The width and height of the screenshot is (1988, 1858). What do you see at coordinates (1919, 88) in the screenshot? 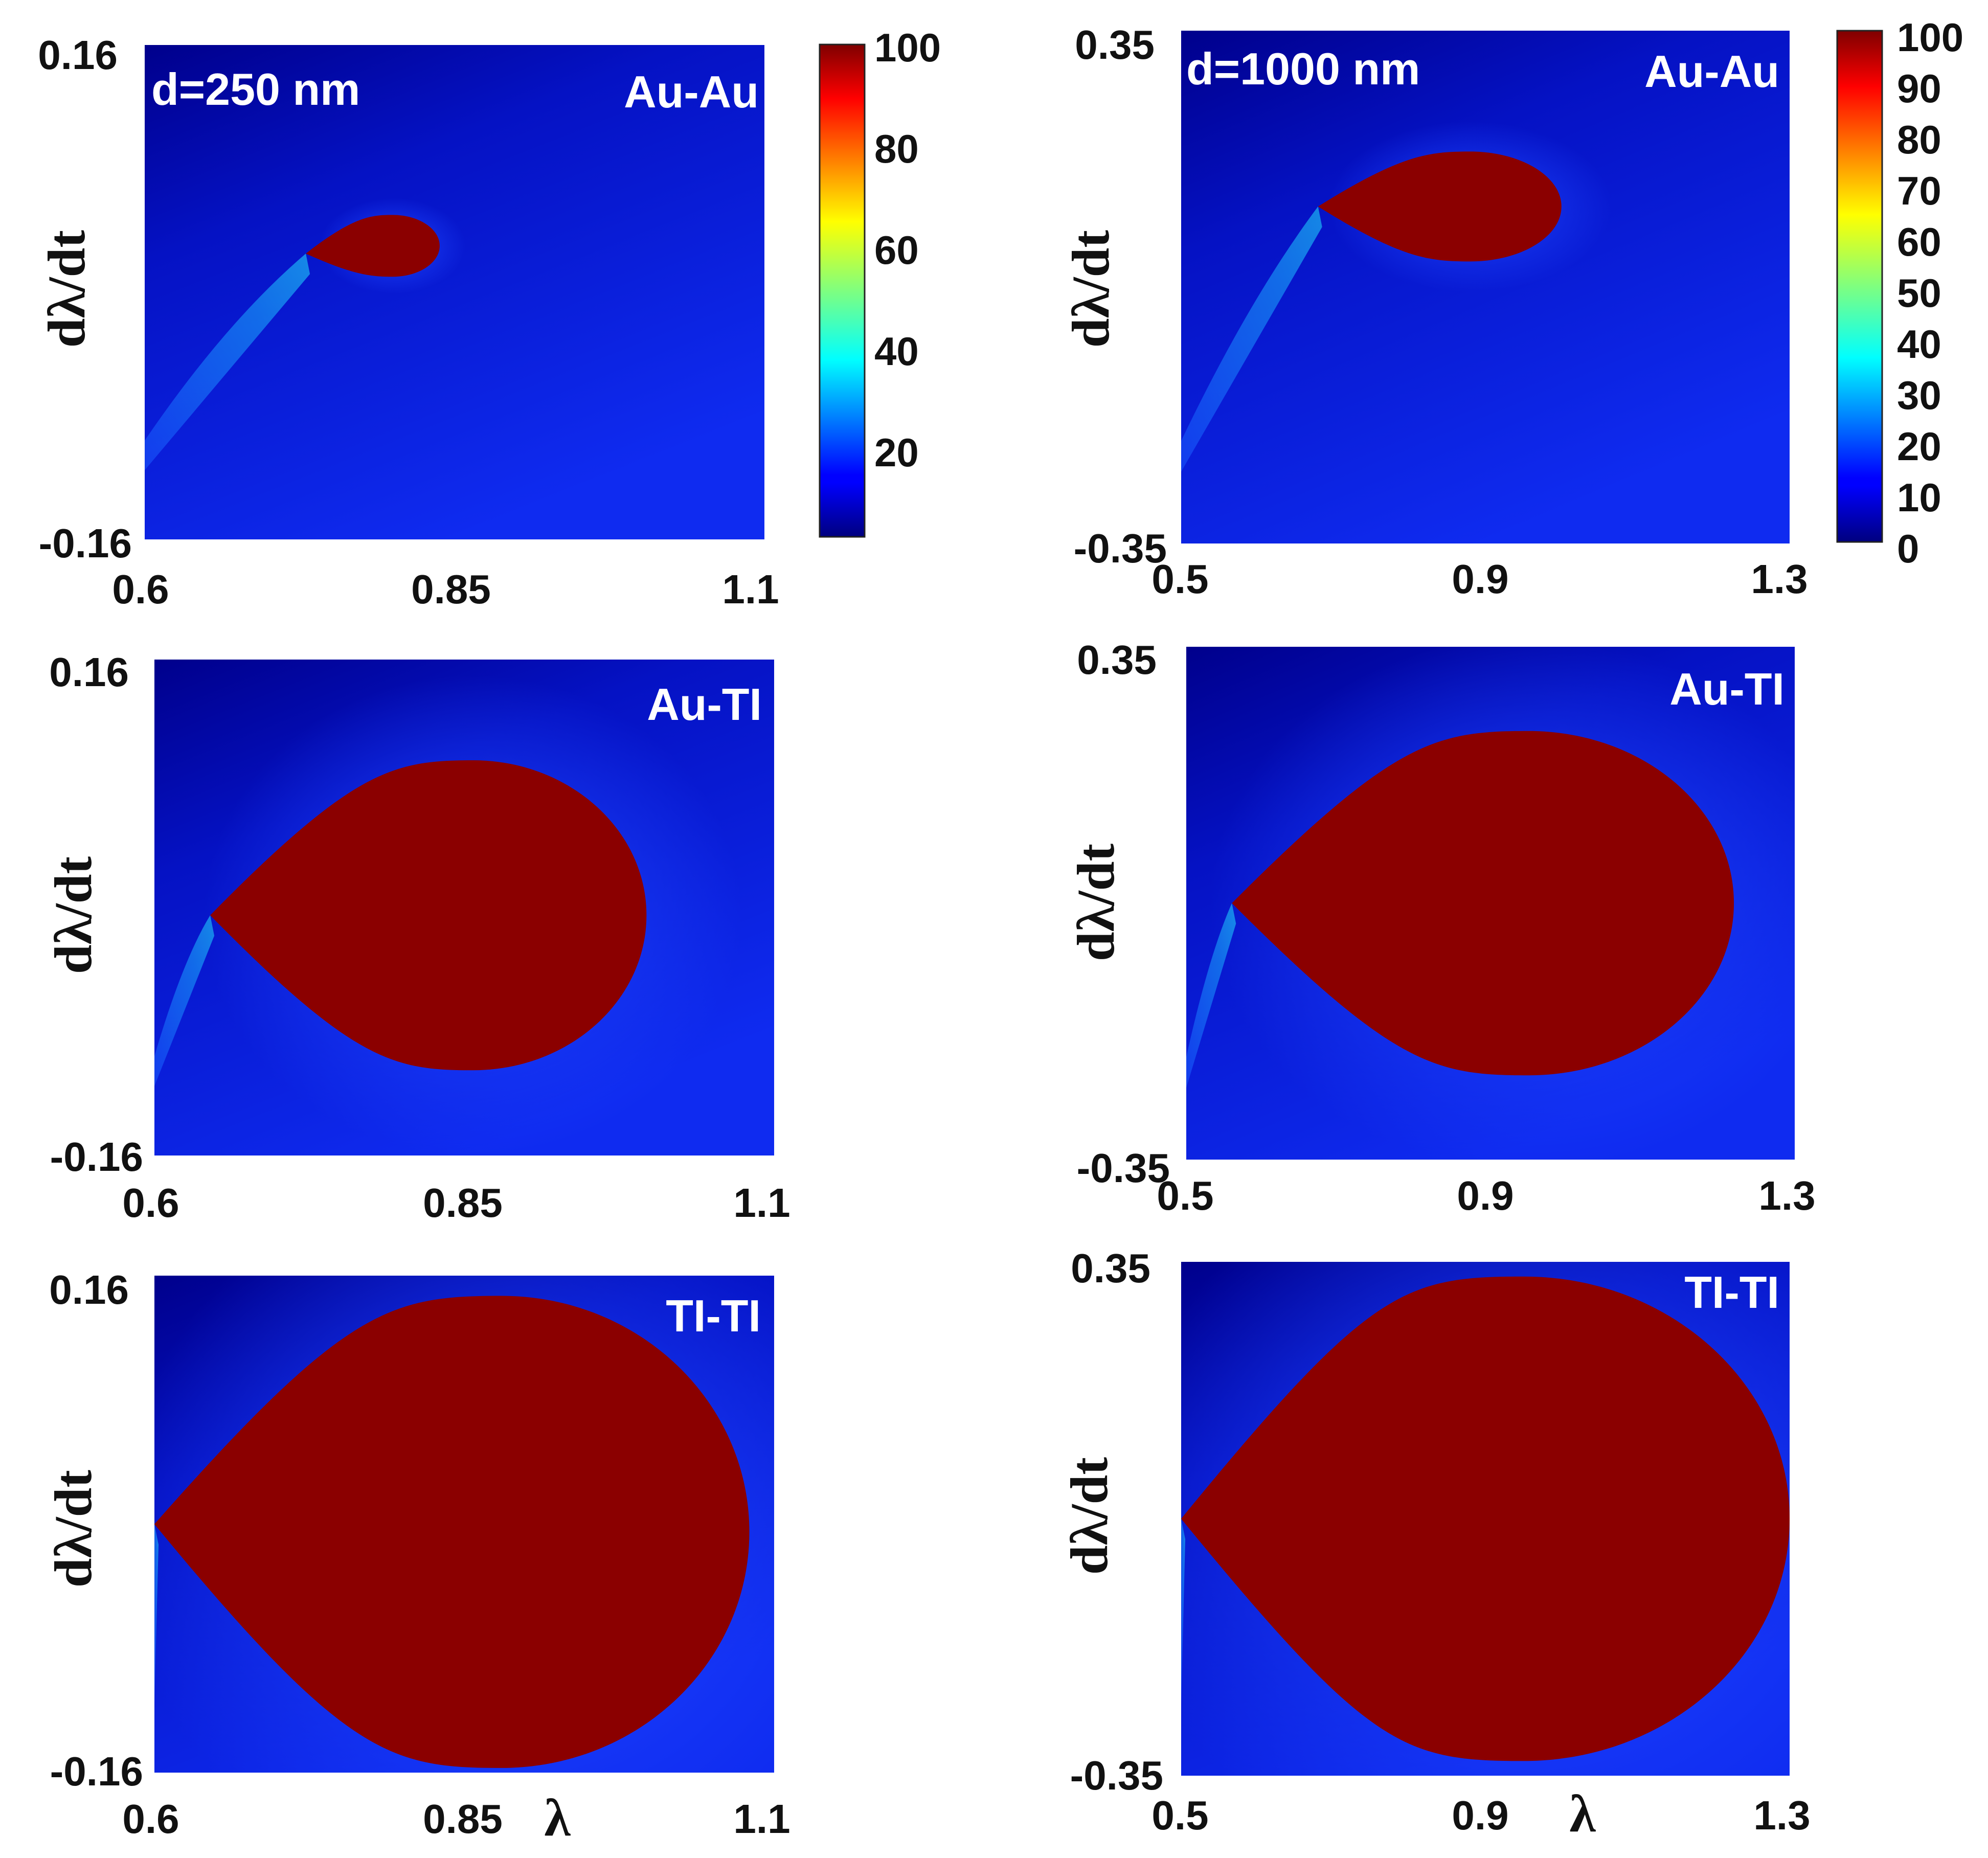
I see `colorbar-tick: 90` at bounding box center [1919, 88].